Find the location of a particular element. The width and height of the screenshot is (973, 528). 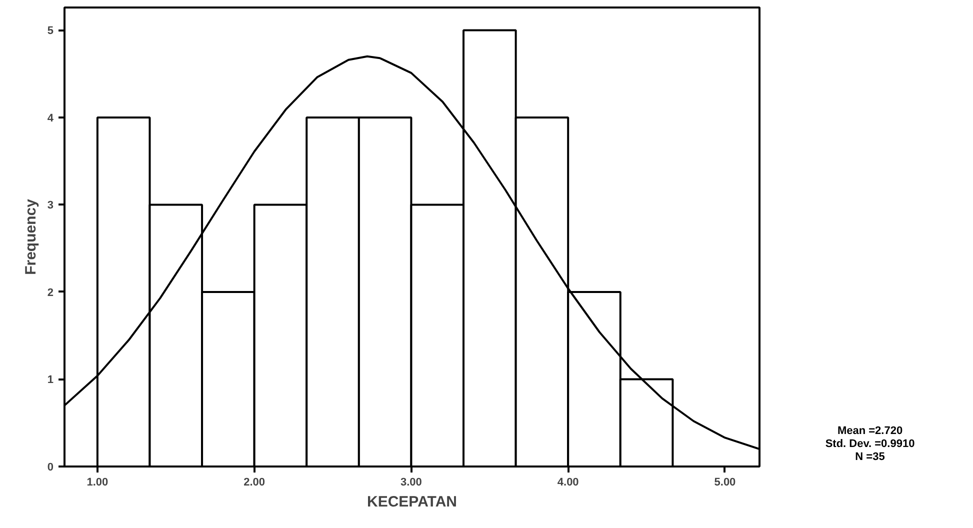

y-tick-label: 1 is located at coordinates (50, 380).